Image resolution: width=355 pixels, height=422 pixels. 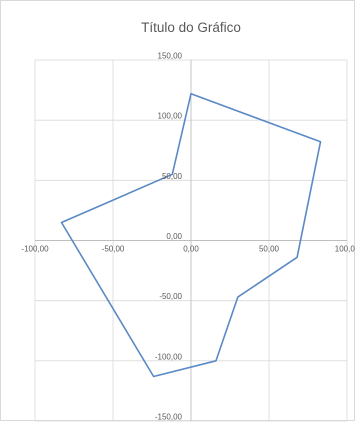 I want to click on x-tick-label: 0,00, so click(x=191, y=249).